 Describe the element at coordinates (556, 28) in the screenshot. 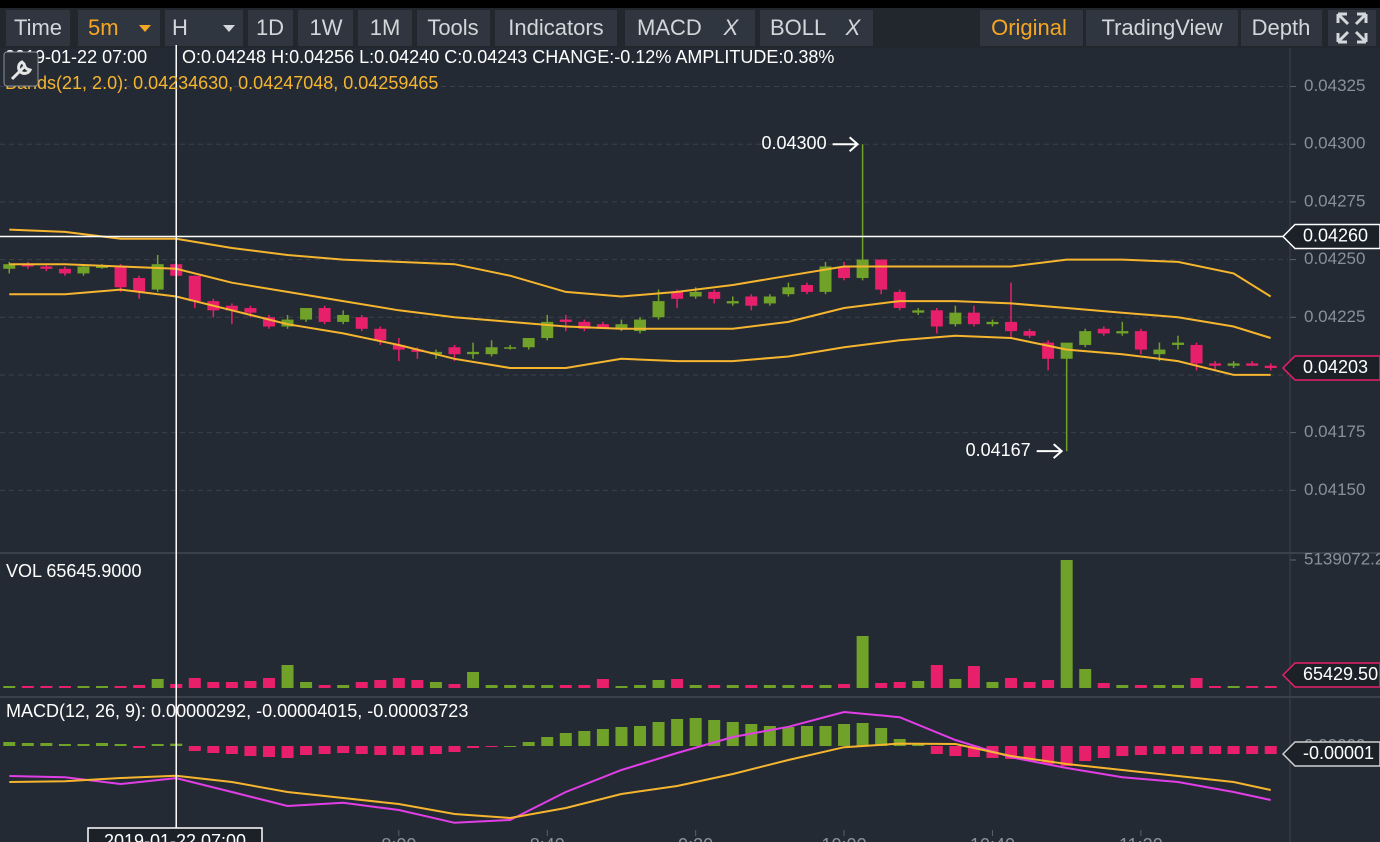

I see `indicators-button: Indicators` at that location.